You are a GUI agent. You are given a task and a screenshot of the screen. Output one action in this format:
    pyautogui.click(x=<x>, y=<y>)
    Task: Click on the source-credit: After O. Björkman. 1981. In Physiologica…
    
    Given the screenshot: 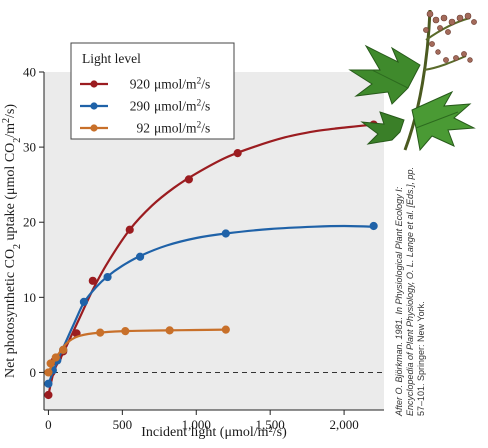 What is the action you would take?
    pyautogui.click(x=410, y=292)
    